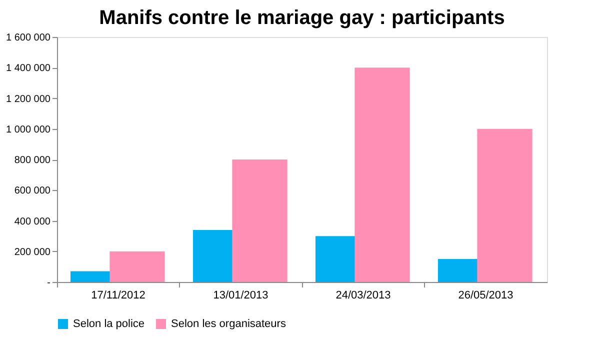  What do you see at coordinates (228, 324) in the screenshot?
I see `legend-label: Selon les organisateurs` at bounding box center [228, 324].